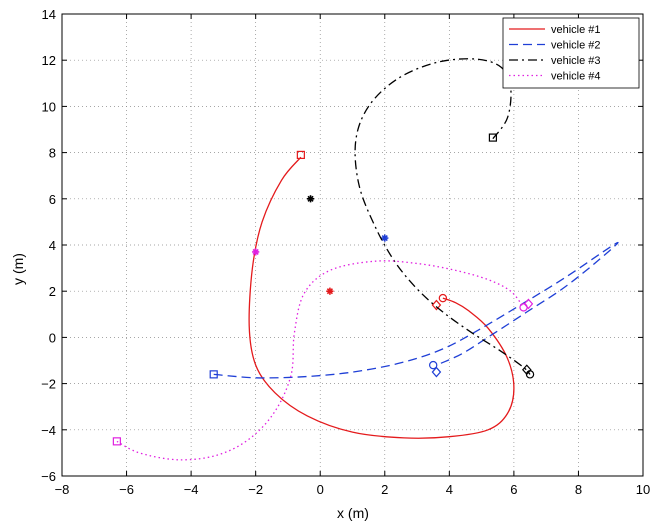 This screenshot has width=655, height=528. I want to click on x-tick-label: 4, so click(449, 489).